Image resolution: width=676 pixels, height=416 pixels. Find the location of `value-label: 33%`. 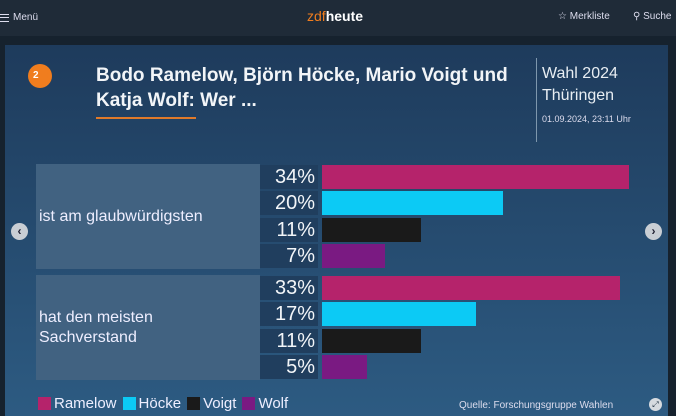

value-label: 33% is located at coordinates (289, 288).